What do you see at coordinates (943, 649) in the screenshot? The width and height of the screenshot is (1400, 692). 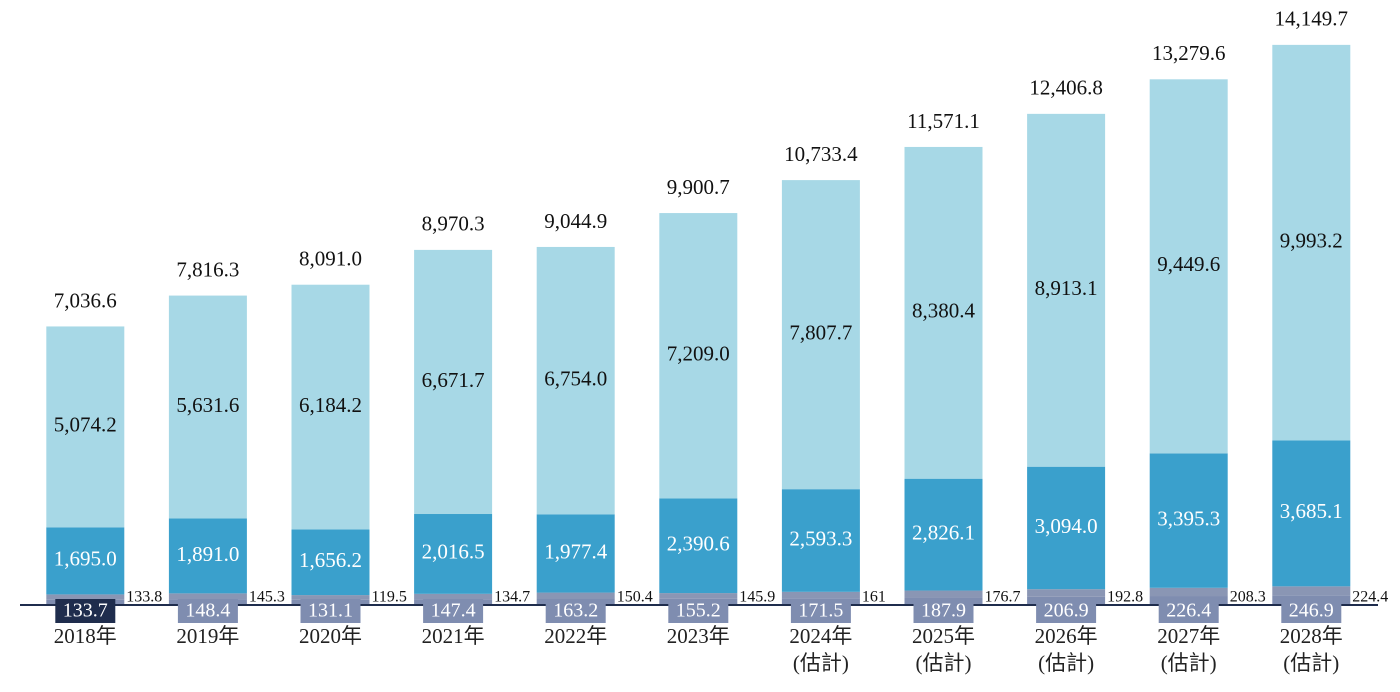 I see `x-tick-label: 2025年 (估計)` at bounding box center [943, 649].